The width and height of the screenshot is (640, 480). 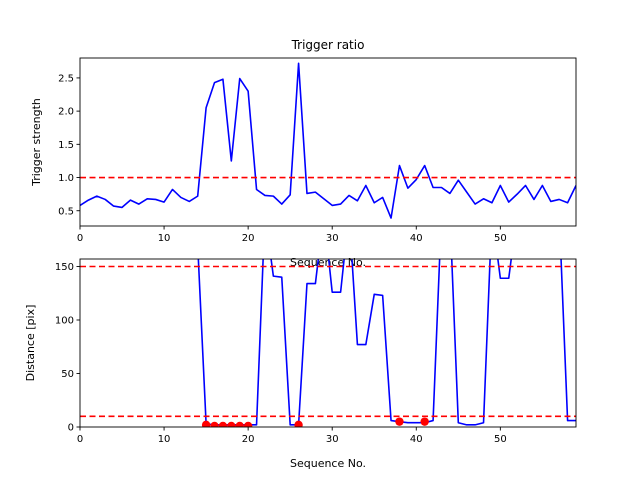 I want to click on y-tick-label: 2.0, so click(x=66, y=112).